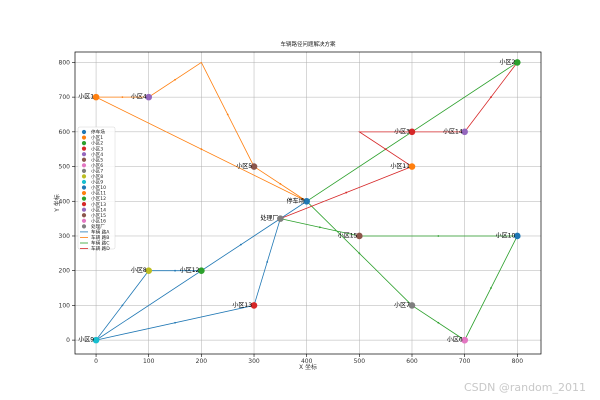 The width and height of the screenshot is (600, 400). I want to click on legend-label: 小区16, so click(98, 220).